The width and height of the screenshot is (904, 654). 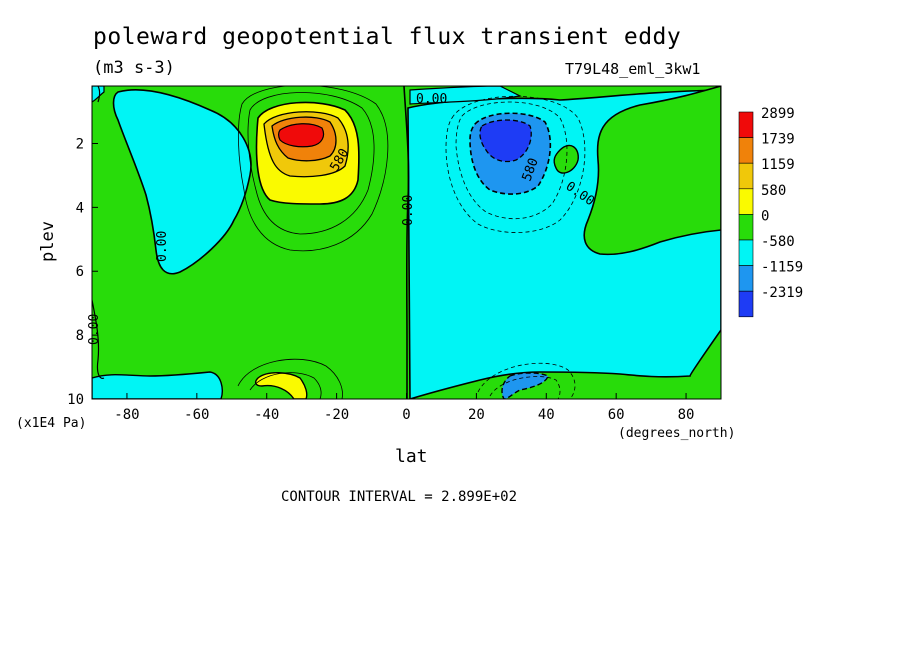 I want to click on region-green-nh, so click(x=652, y=171).